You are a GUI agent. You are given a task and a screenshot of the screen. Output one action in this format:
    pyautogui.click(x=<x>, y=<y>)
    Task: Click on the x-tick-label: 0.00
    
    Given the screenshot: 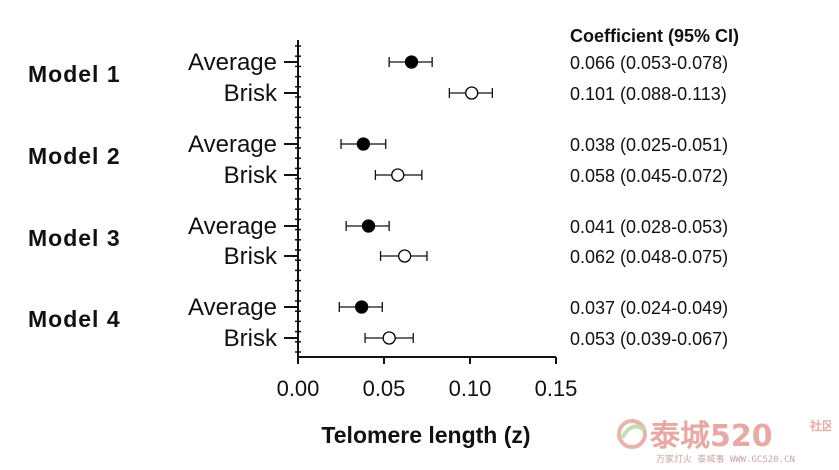 What is the action you would take?
    pyautogui.click(x=298, y=388)
    